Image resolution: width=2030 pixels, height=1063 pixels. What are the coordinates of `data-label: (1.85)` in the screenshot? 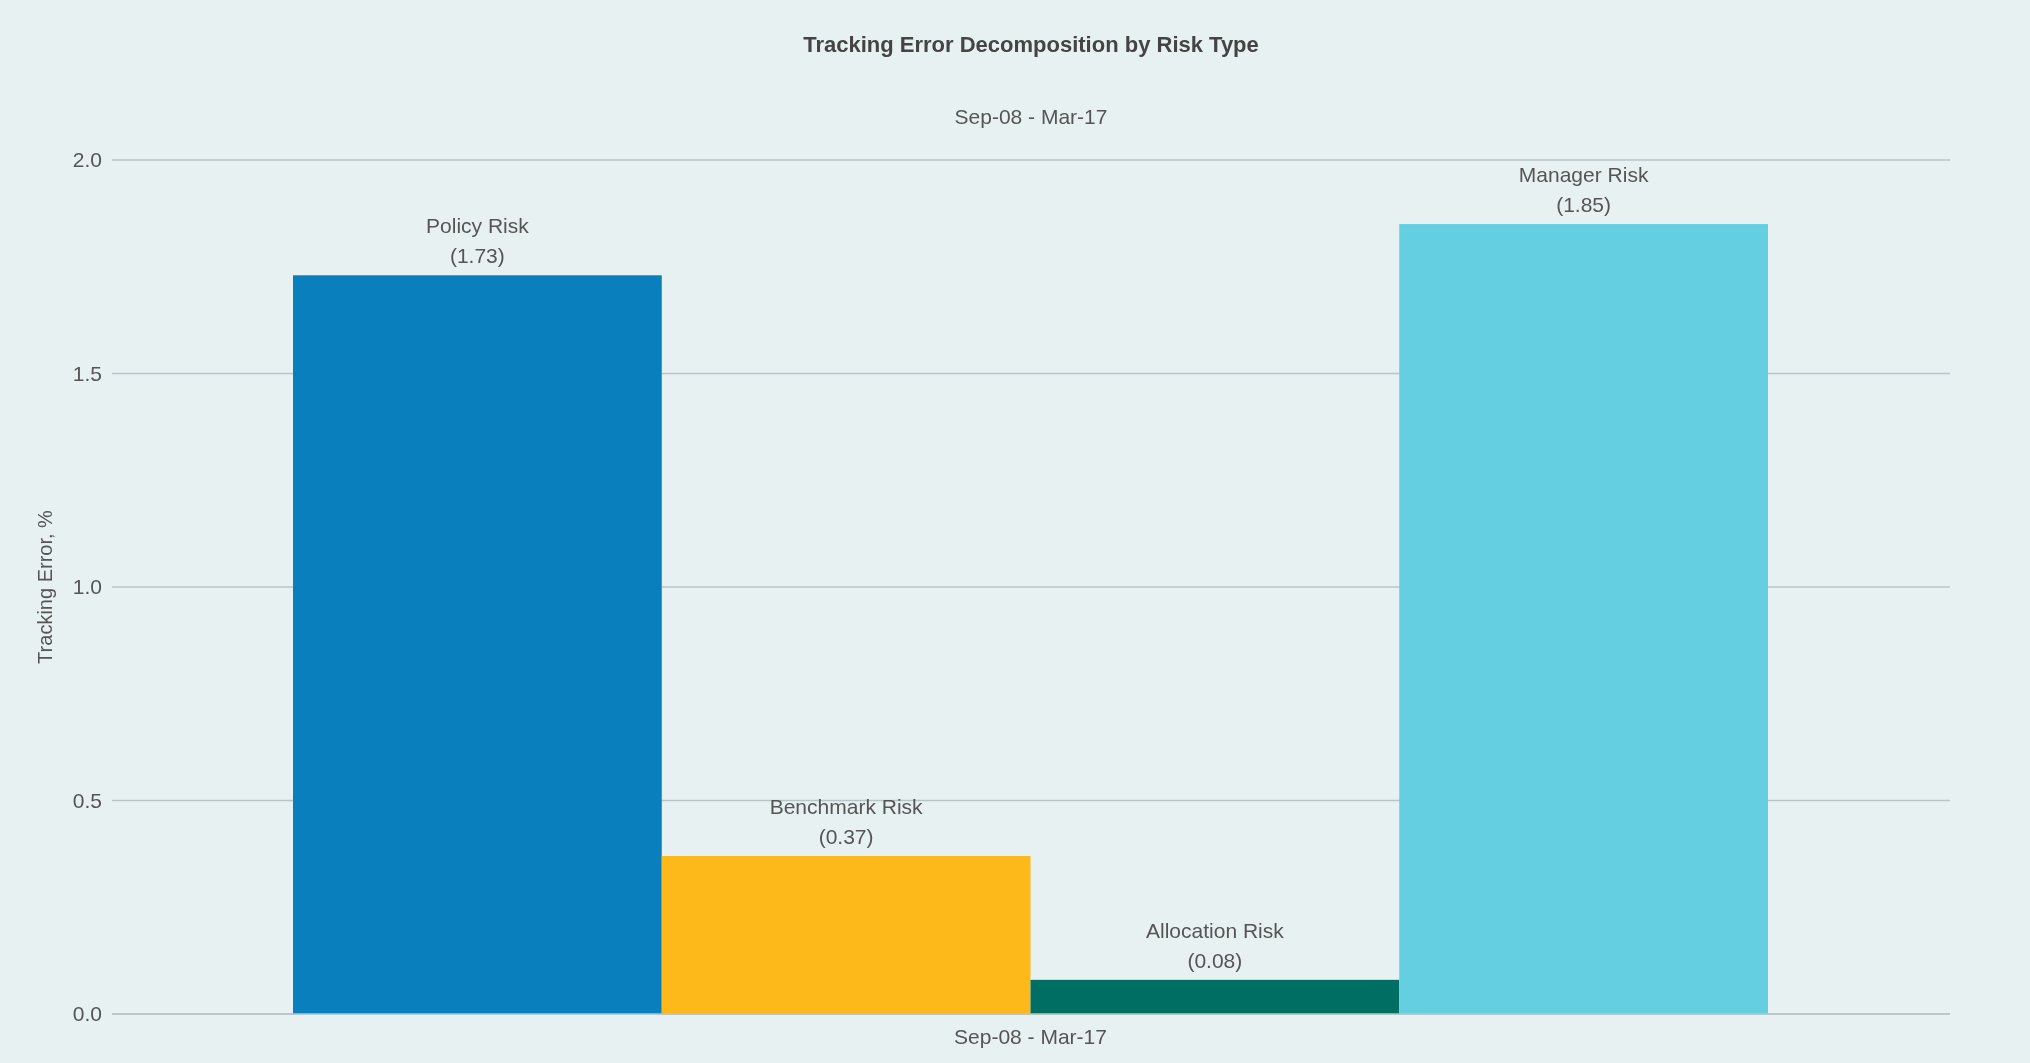 It's located at (1584, 205).